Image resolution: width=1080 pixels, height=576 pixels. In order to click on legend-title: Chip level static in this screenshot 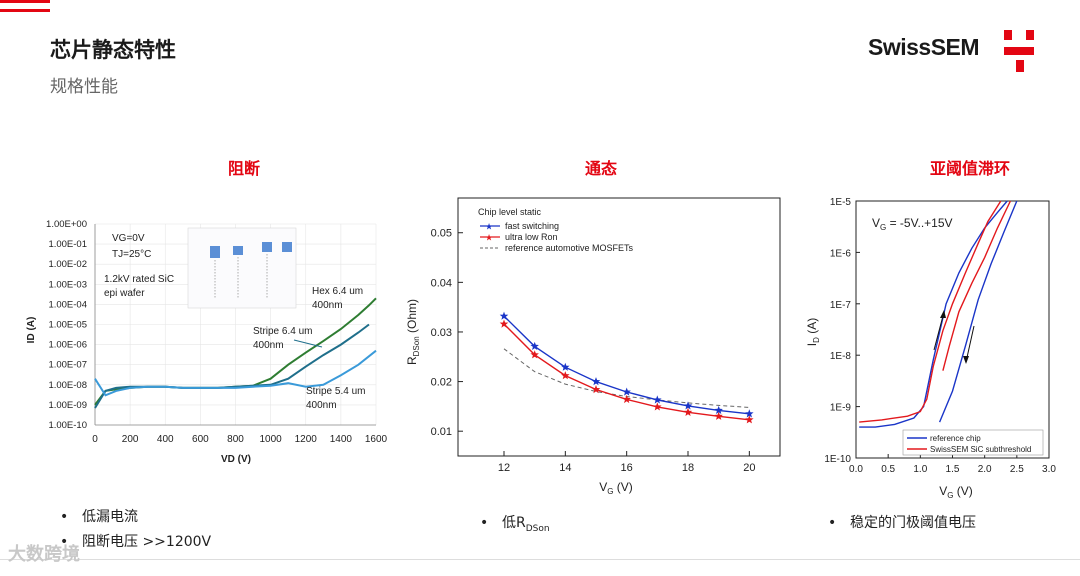, I will do `click(510, 212)`.